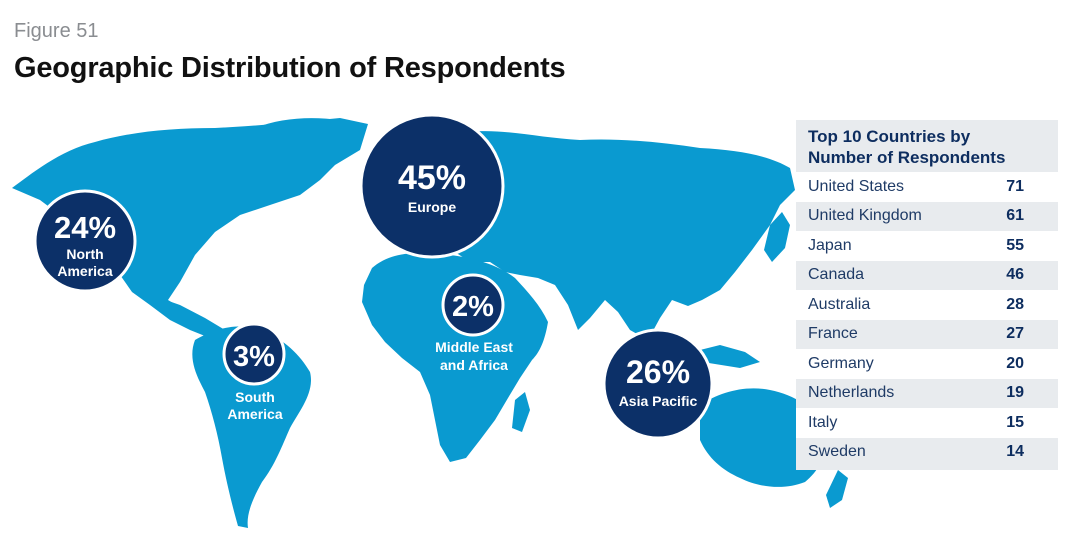 This screenshot has width=1065, height=539. I want to click on respondent-count: 14, so click(1015, 452).